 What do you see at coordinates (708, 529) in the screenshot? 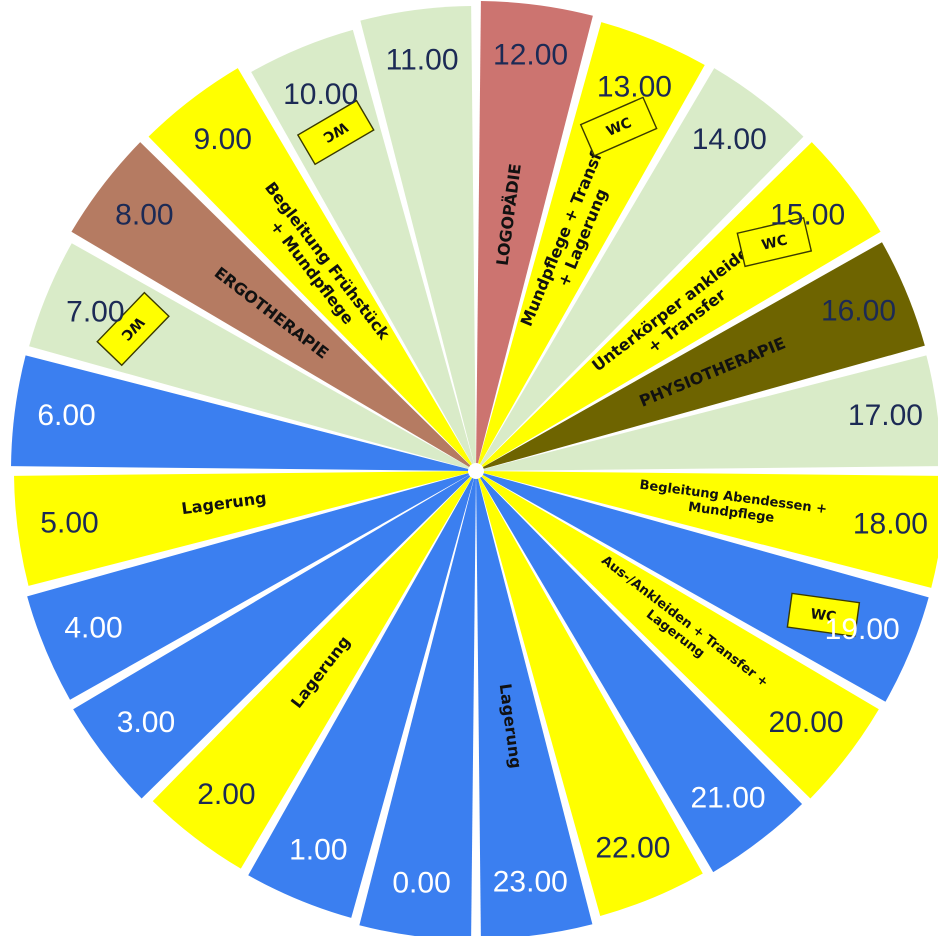
I see `sector-18.00` at bounding box center [708, 529].